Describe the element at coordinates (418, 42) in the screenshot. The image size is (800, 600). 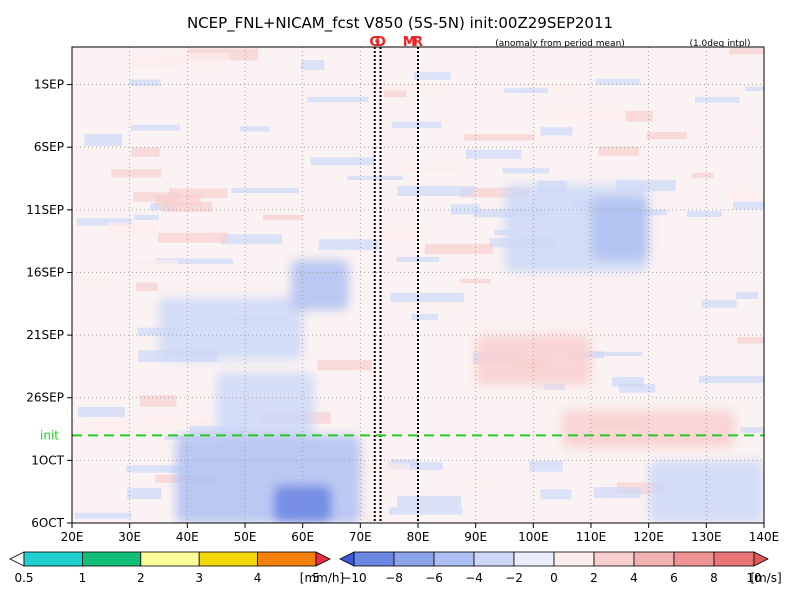
I see `region-marker-label: R` at that location.